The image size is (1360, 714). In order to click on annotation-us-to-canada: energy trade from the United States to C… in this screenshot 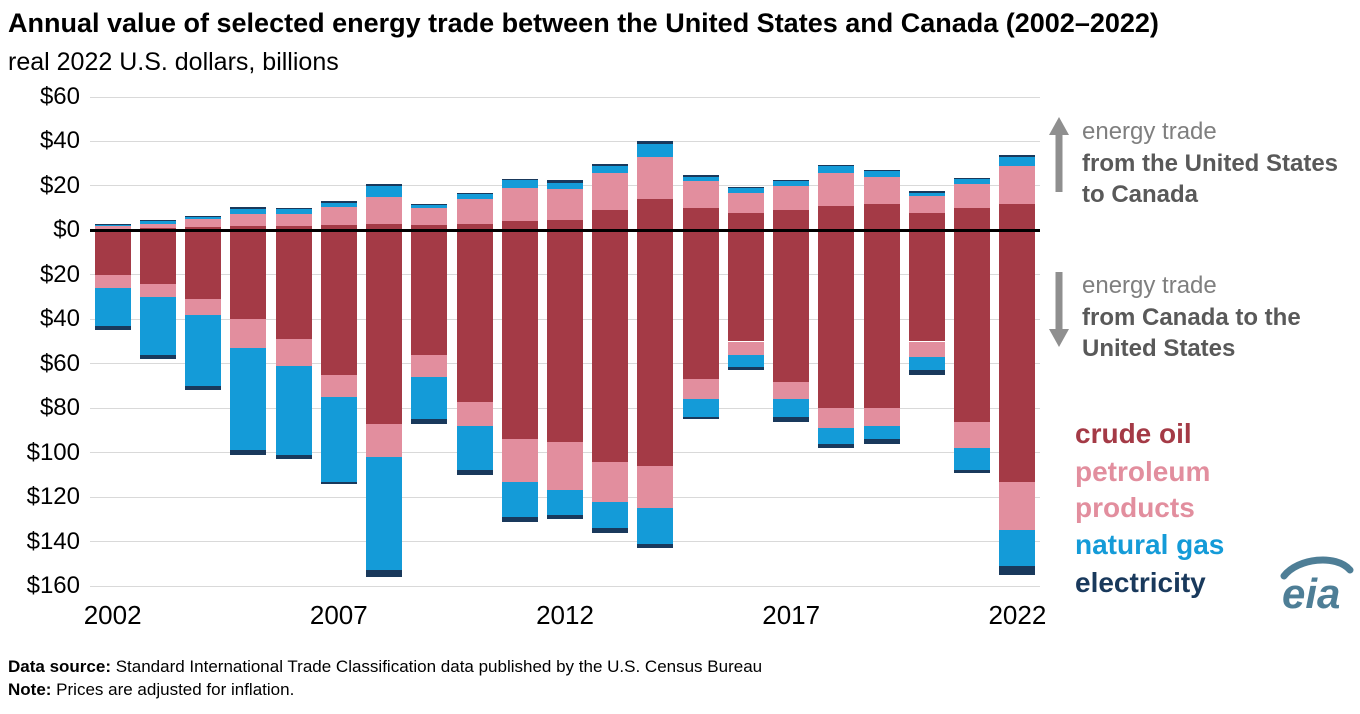, I will do `click(1204, 163)`.